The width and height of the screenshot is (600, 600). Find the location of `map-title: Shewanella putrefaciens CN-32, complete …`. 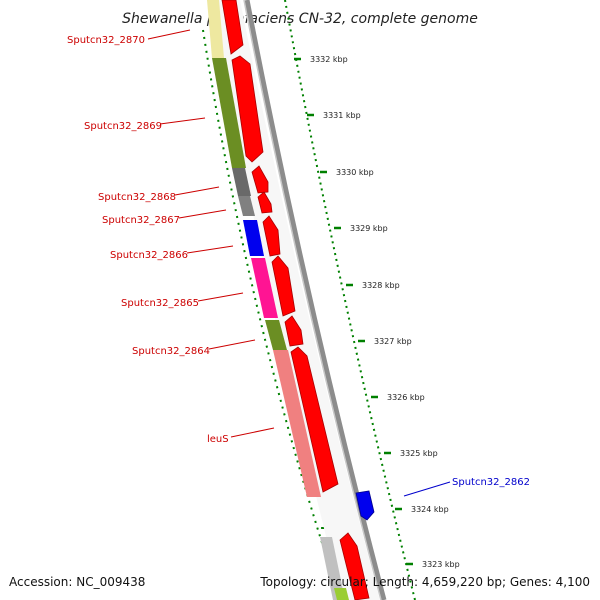

map-title: Shewanella putrefaciens CN-32, complete … is located at coordinates (300, 19).